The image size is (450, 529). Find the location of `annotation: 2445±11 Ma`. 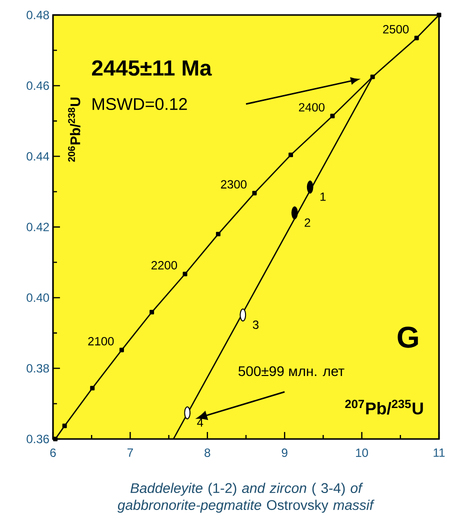

annotation: 2445±11 Ma is located at coordinates (152, 68).